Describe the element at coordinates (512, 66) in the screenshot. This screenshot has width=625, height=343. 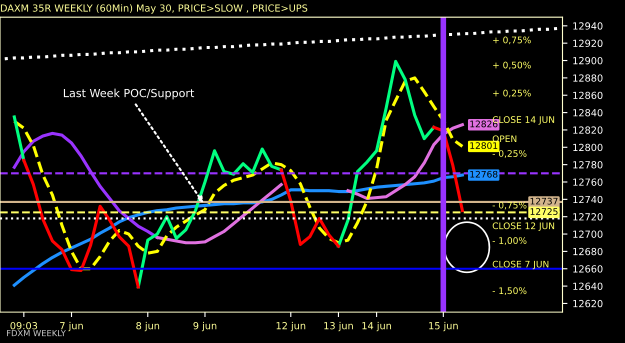
I see `annotation: + 0,50%` at that location.